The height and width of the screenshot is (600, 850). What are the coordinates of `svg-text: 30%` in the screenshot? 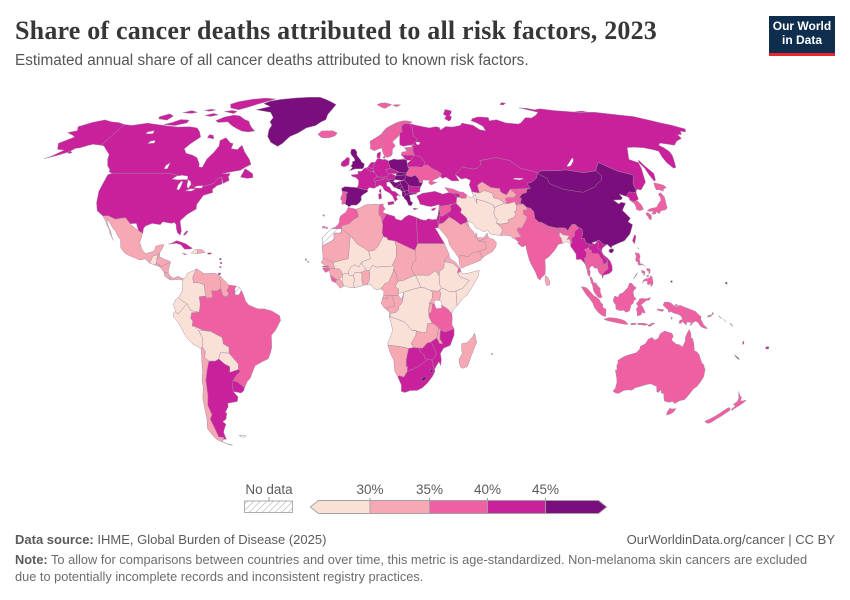 It's located at (369, 489).